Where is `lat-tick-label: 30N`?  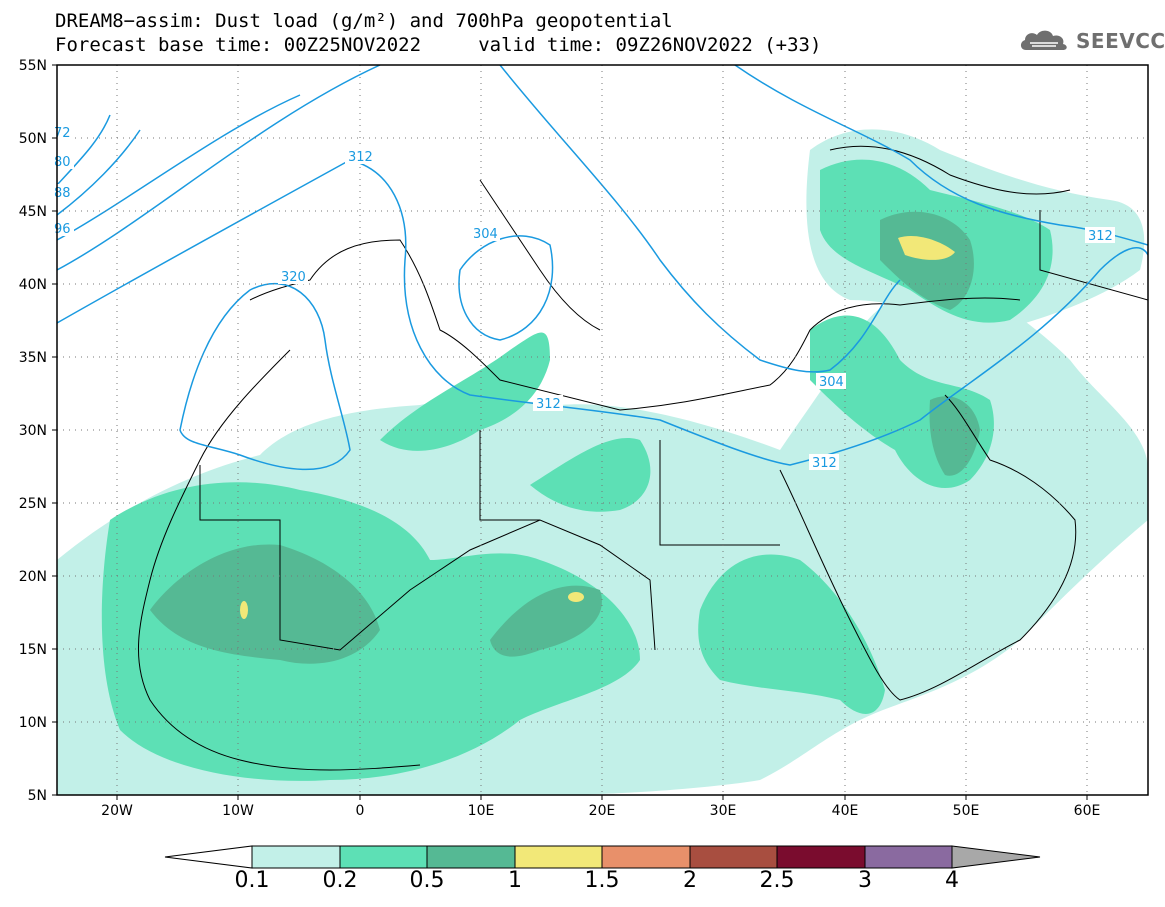 lat-tick-label: 30N is located at coordinates (33, 431).